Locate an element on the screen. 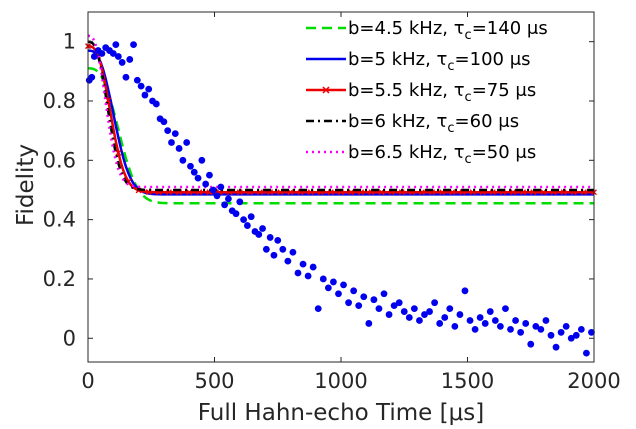 The image size is (636, 429). y-tick-label: 0.2 is located at coordinates (59, 279).